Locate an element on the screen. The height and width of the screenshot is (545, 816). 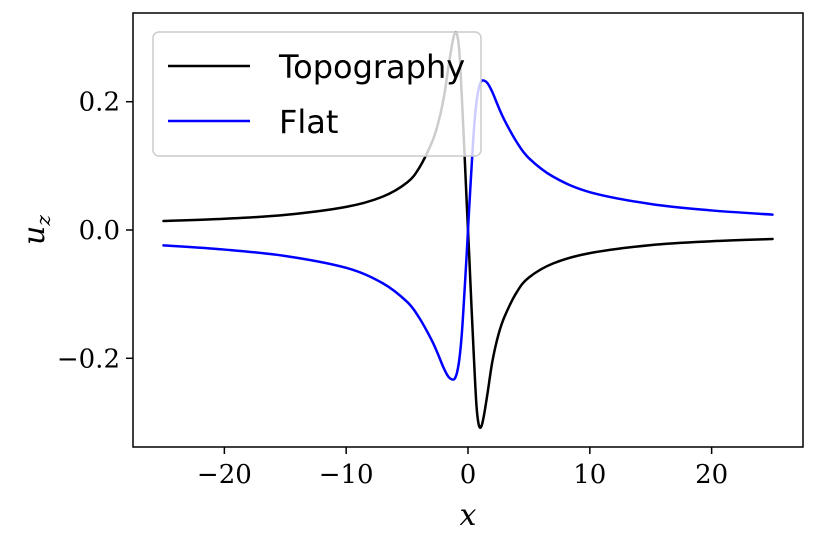
legend: Topography Flat is located at coordinates (317, 94).